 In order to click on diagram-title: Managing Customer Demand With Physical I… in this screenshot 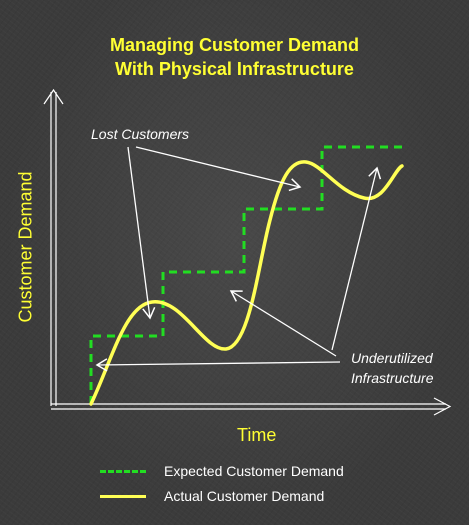, I will do `click(234, 57)`.